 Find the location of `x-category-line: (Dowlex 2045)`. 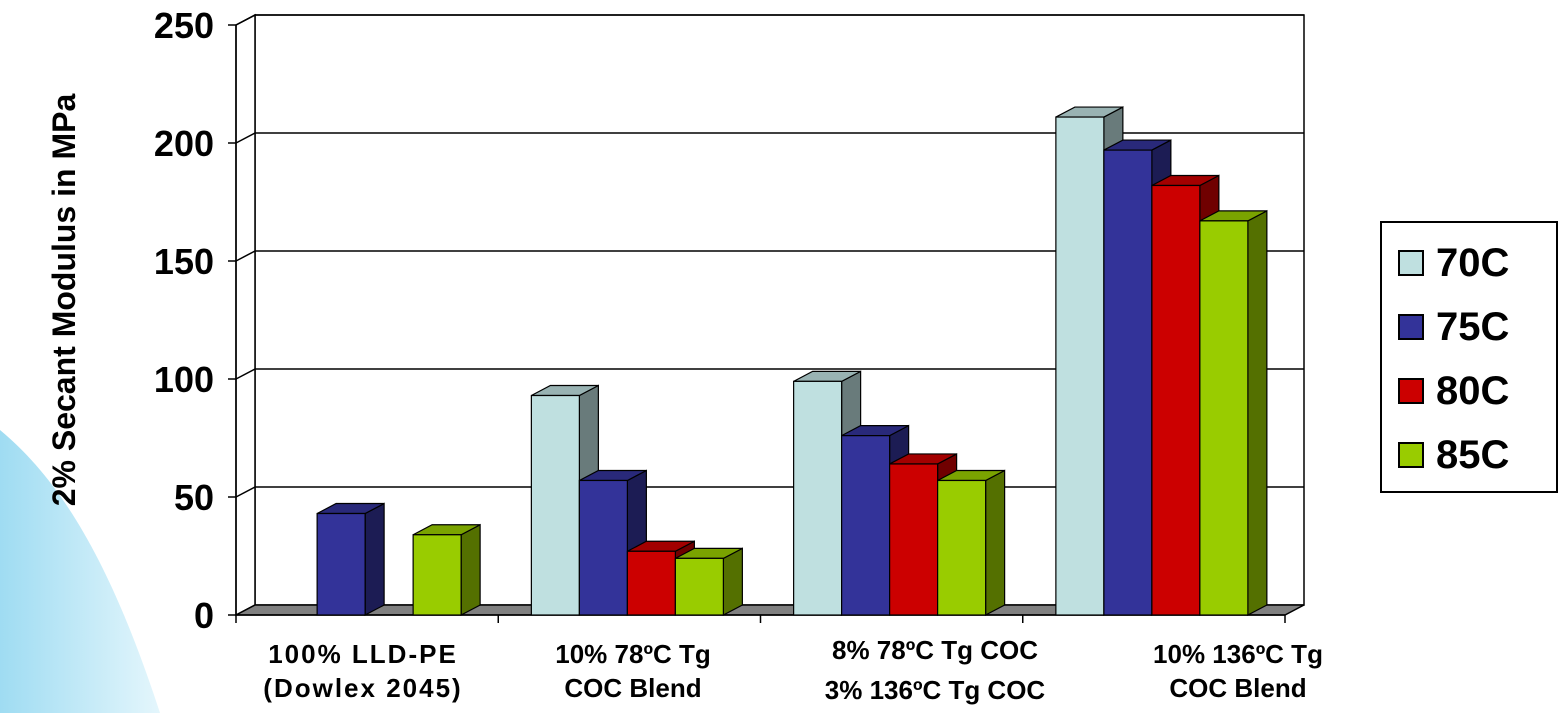

x-category-line: (Dowlex 2045) is located at coordinates (363, 688).